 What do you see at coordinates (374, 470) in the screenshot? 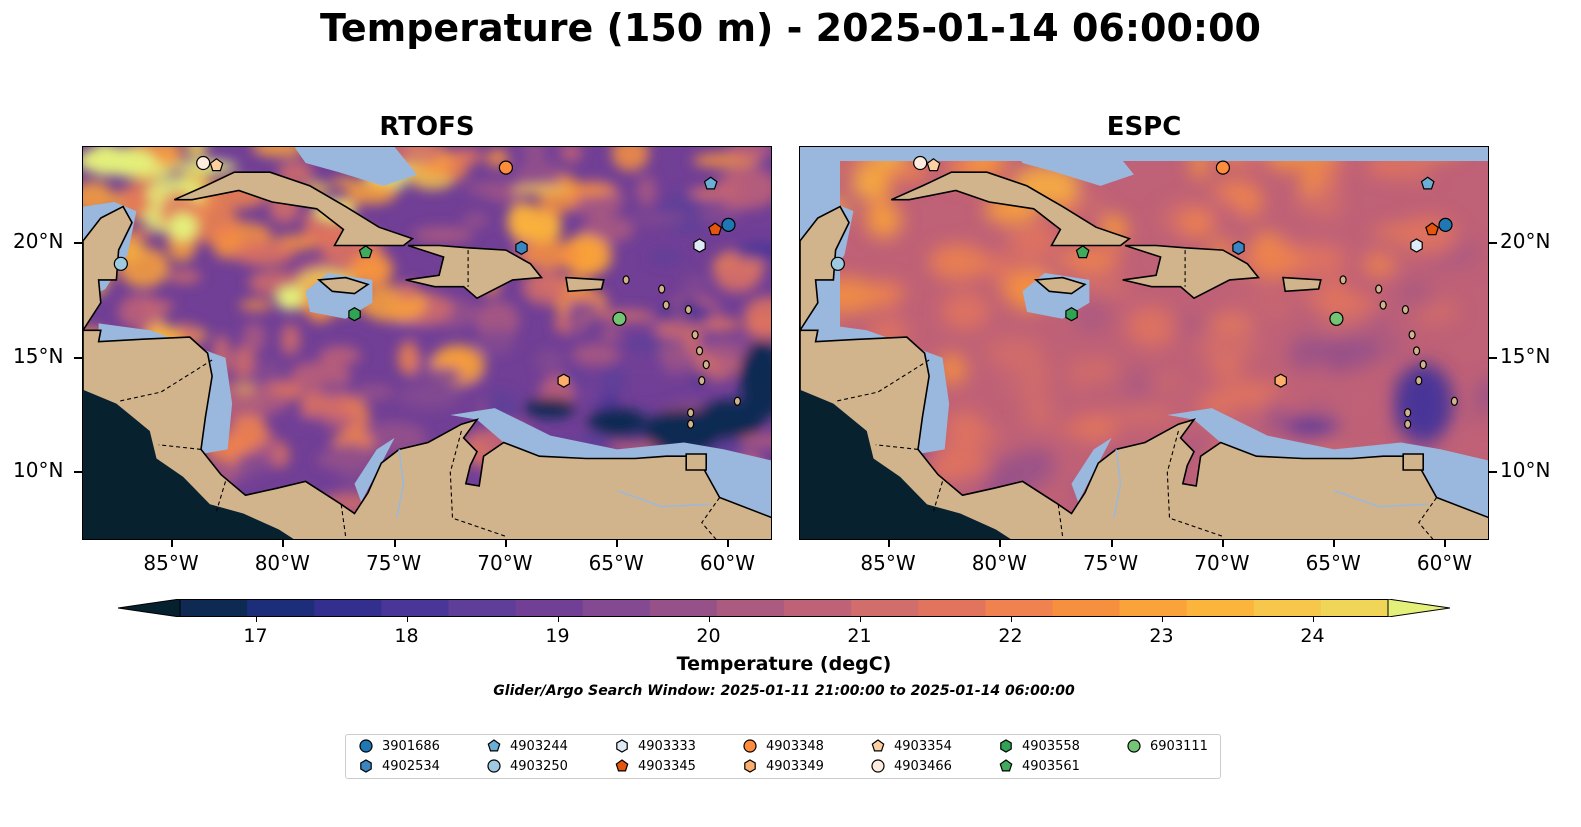
I see `shelf-colshelf` at bounding box center [374, 470].